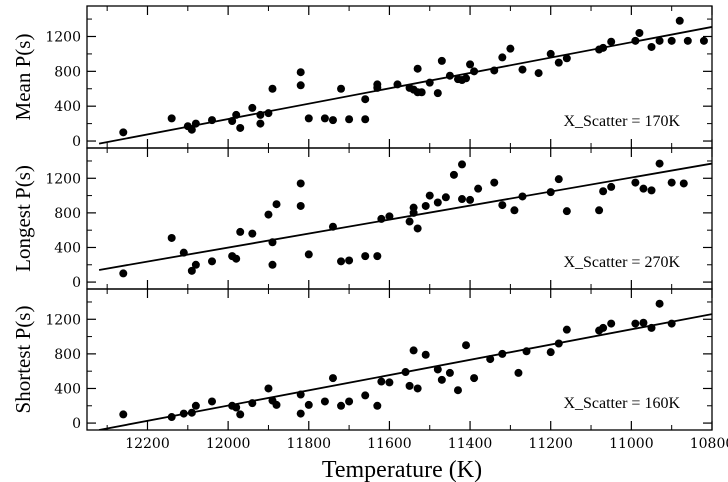 The width and height of the screenshot is (728, 482). I want to click on panel-annotation: X_Scatter = 270K, so click(621, 262).